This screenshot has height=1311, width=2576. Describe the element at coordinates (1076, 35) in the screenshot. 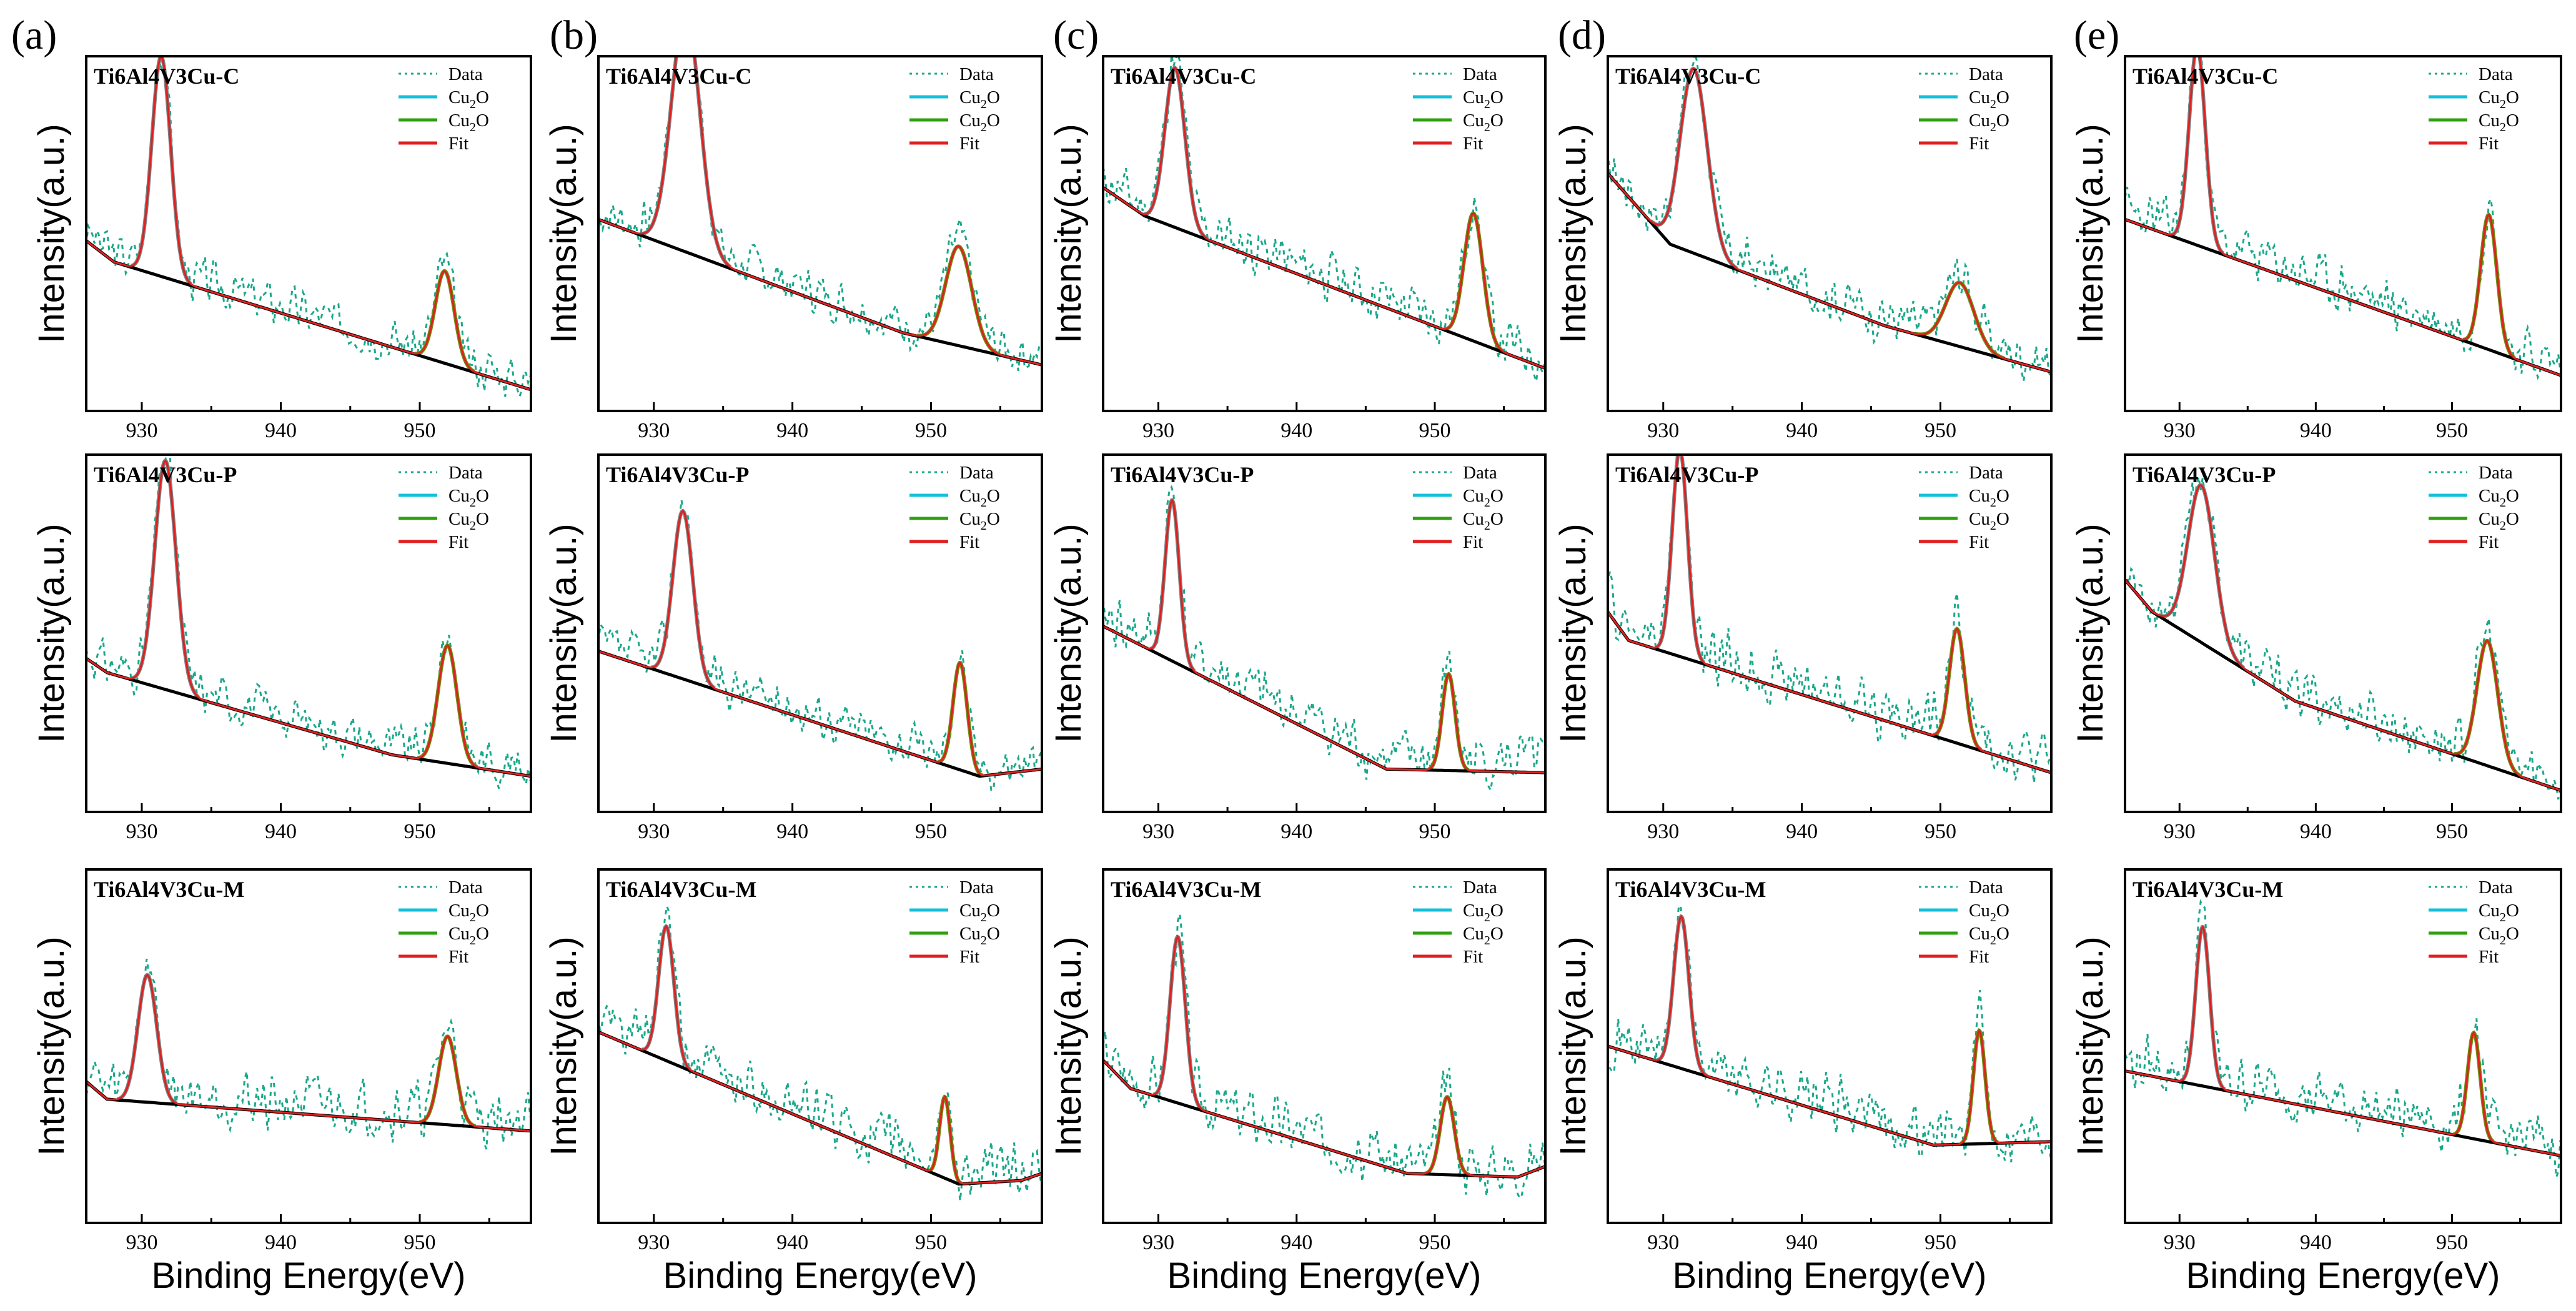

I see `panel-letter: (c)` at that location.